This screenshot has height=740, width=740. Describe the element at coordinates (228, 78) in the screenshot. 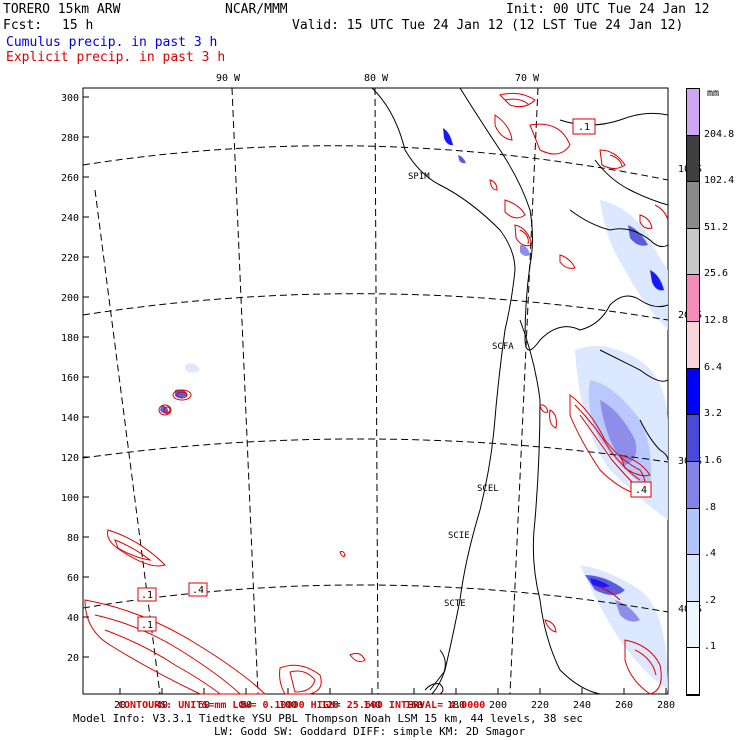

I see `lon-label: 90 W` at that location.